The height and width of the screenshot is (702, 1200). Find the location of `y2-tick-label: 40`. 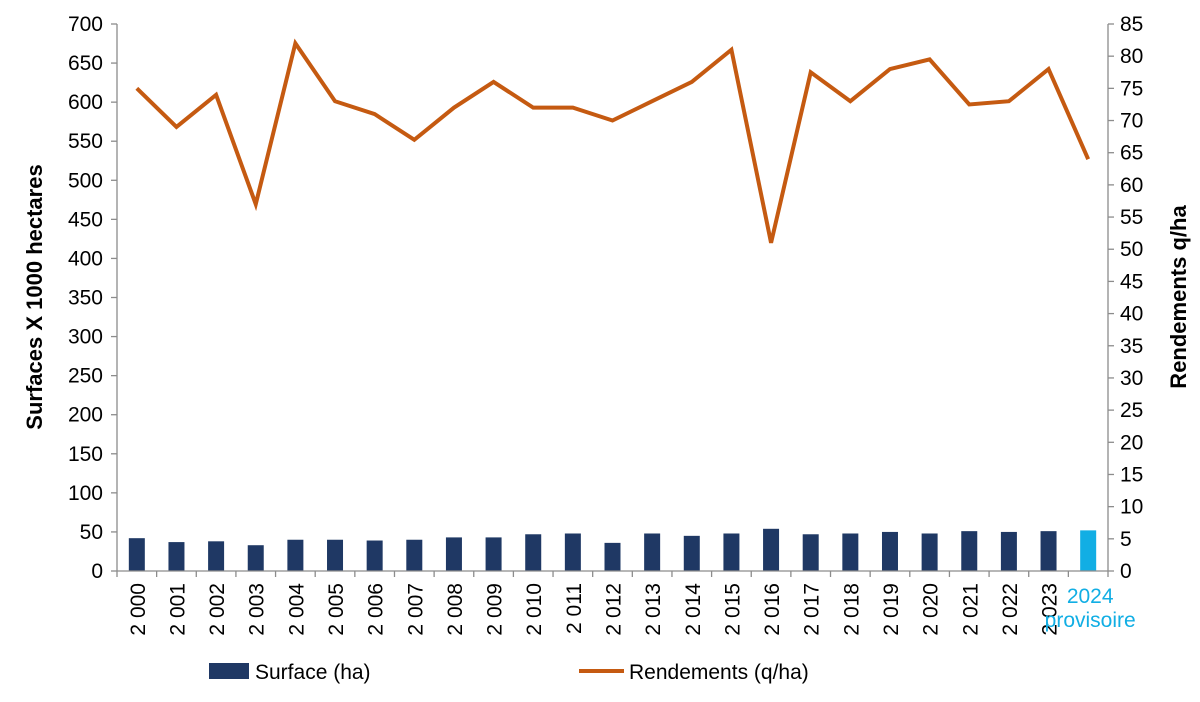

y2-tick-label: 40 is located at coordinates (1131, 314).